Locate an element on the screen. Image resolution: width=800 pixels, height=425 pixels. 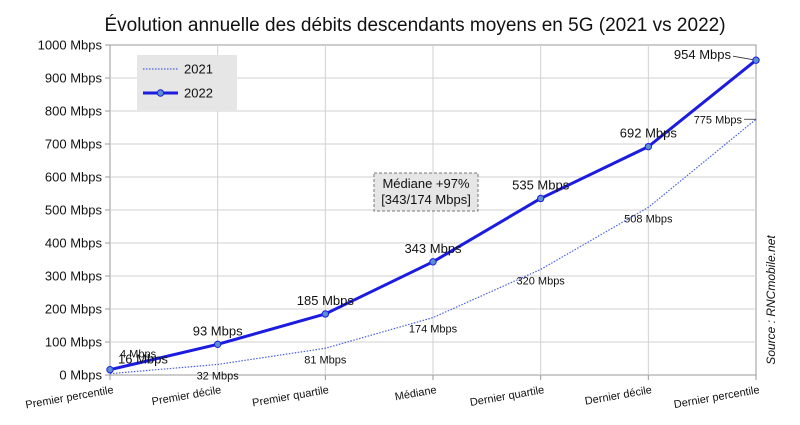
legend-box is located at coordinates (187, 83).